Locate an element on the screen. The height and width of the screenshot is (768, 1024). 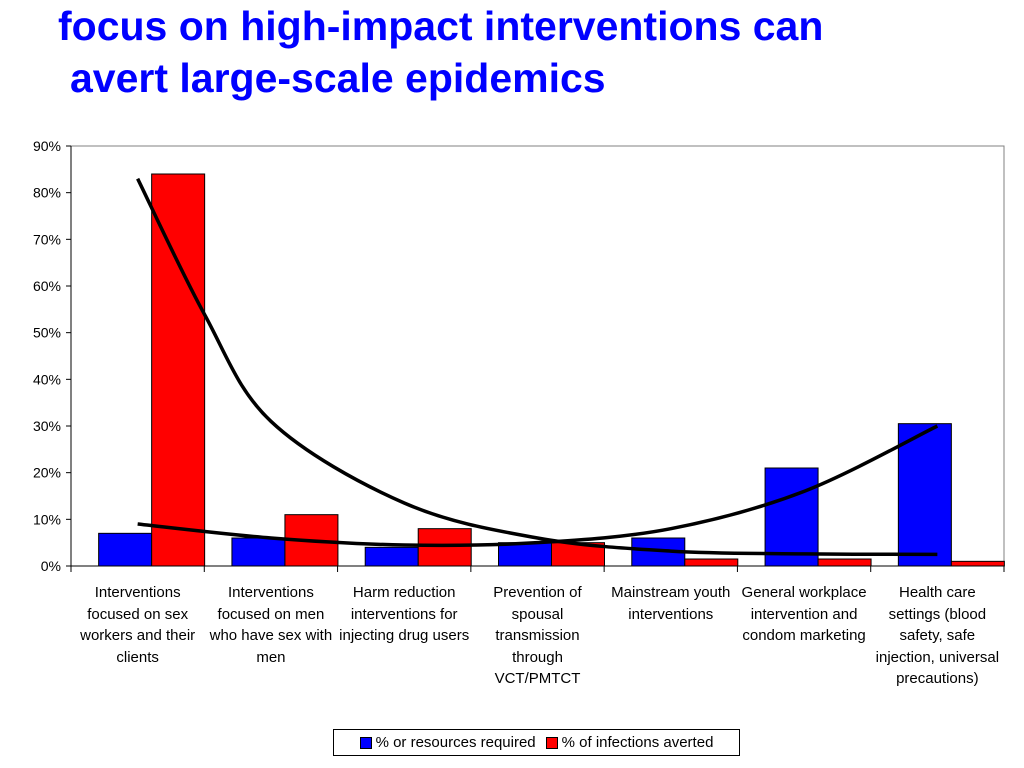
legend-label-averted: % of infections averted is located at coordinates (637, 742).